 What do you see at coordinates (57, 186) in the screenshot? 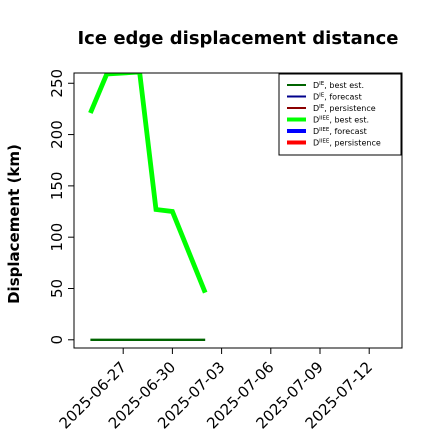
I see `y-tick-label: 150` at bounding box center [57, 186].